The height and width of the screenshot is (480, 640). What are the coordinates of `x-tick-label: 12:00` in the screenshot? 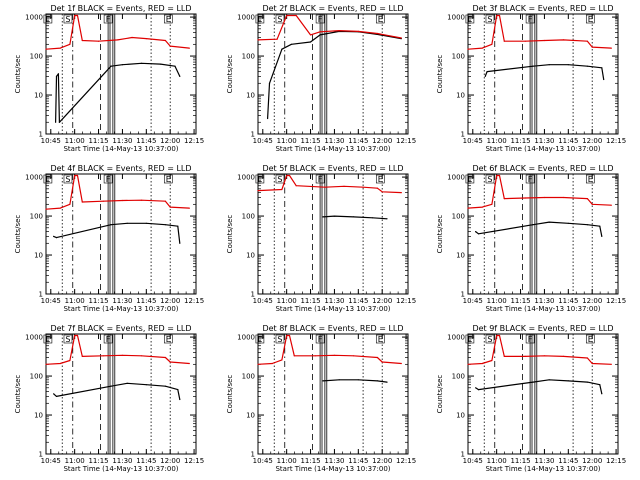 It's located at (382, 461).